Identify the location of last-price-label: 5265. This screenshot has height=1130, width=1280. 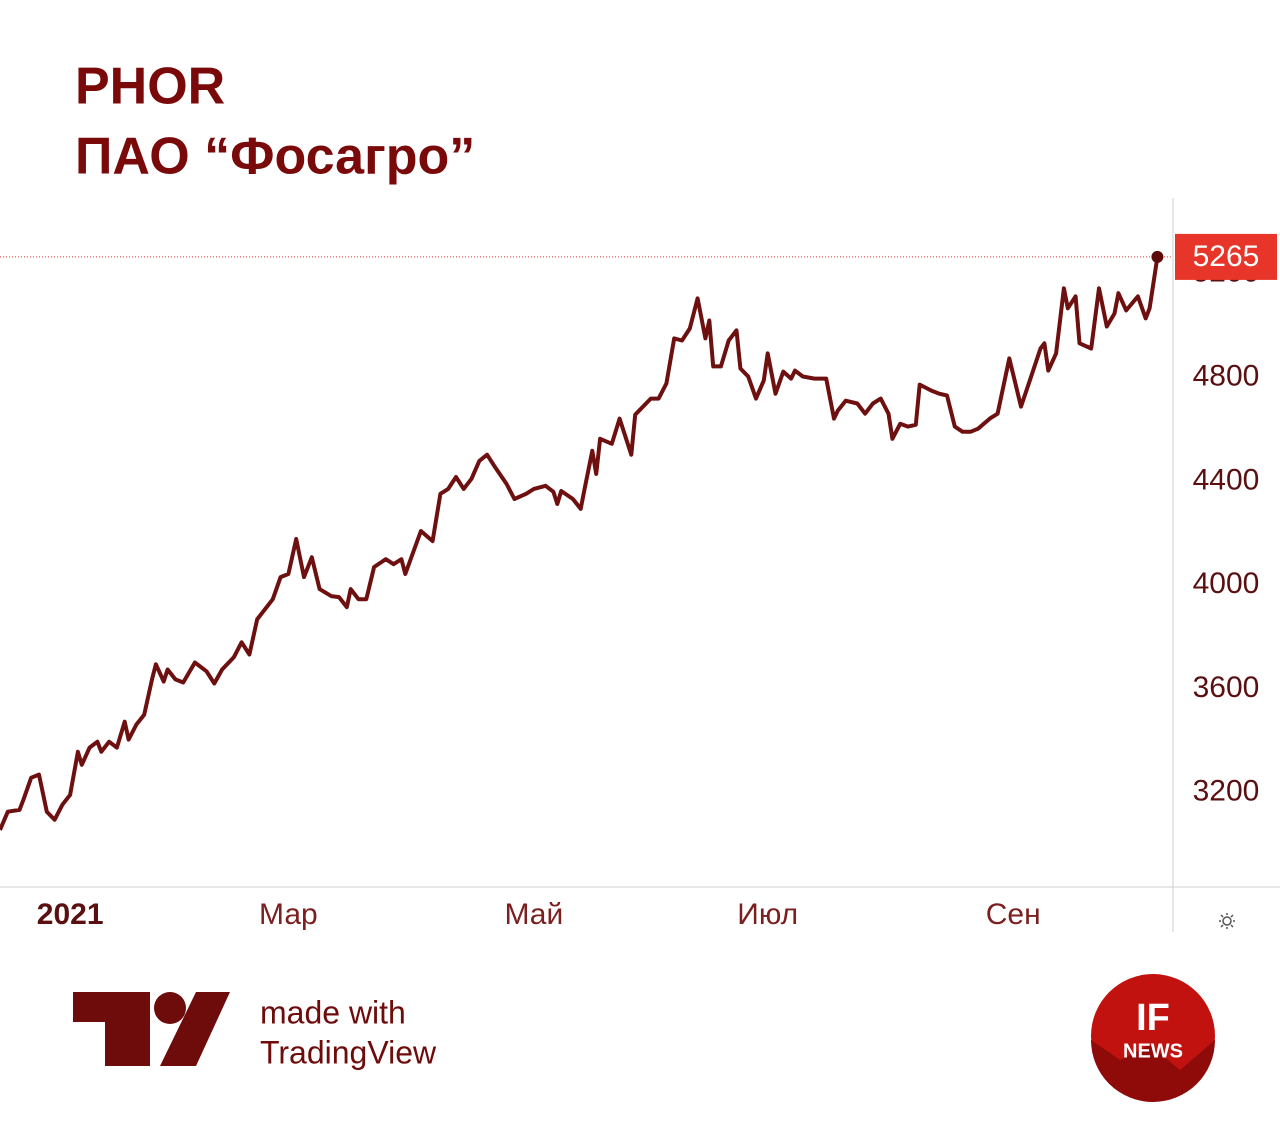
(1226, 256).